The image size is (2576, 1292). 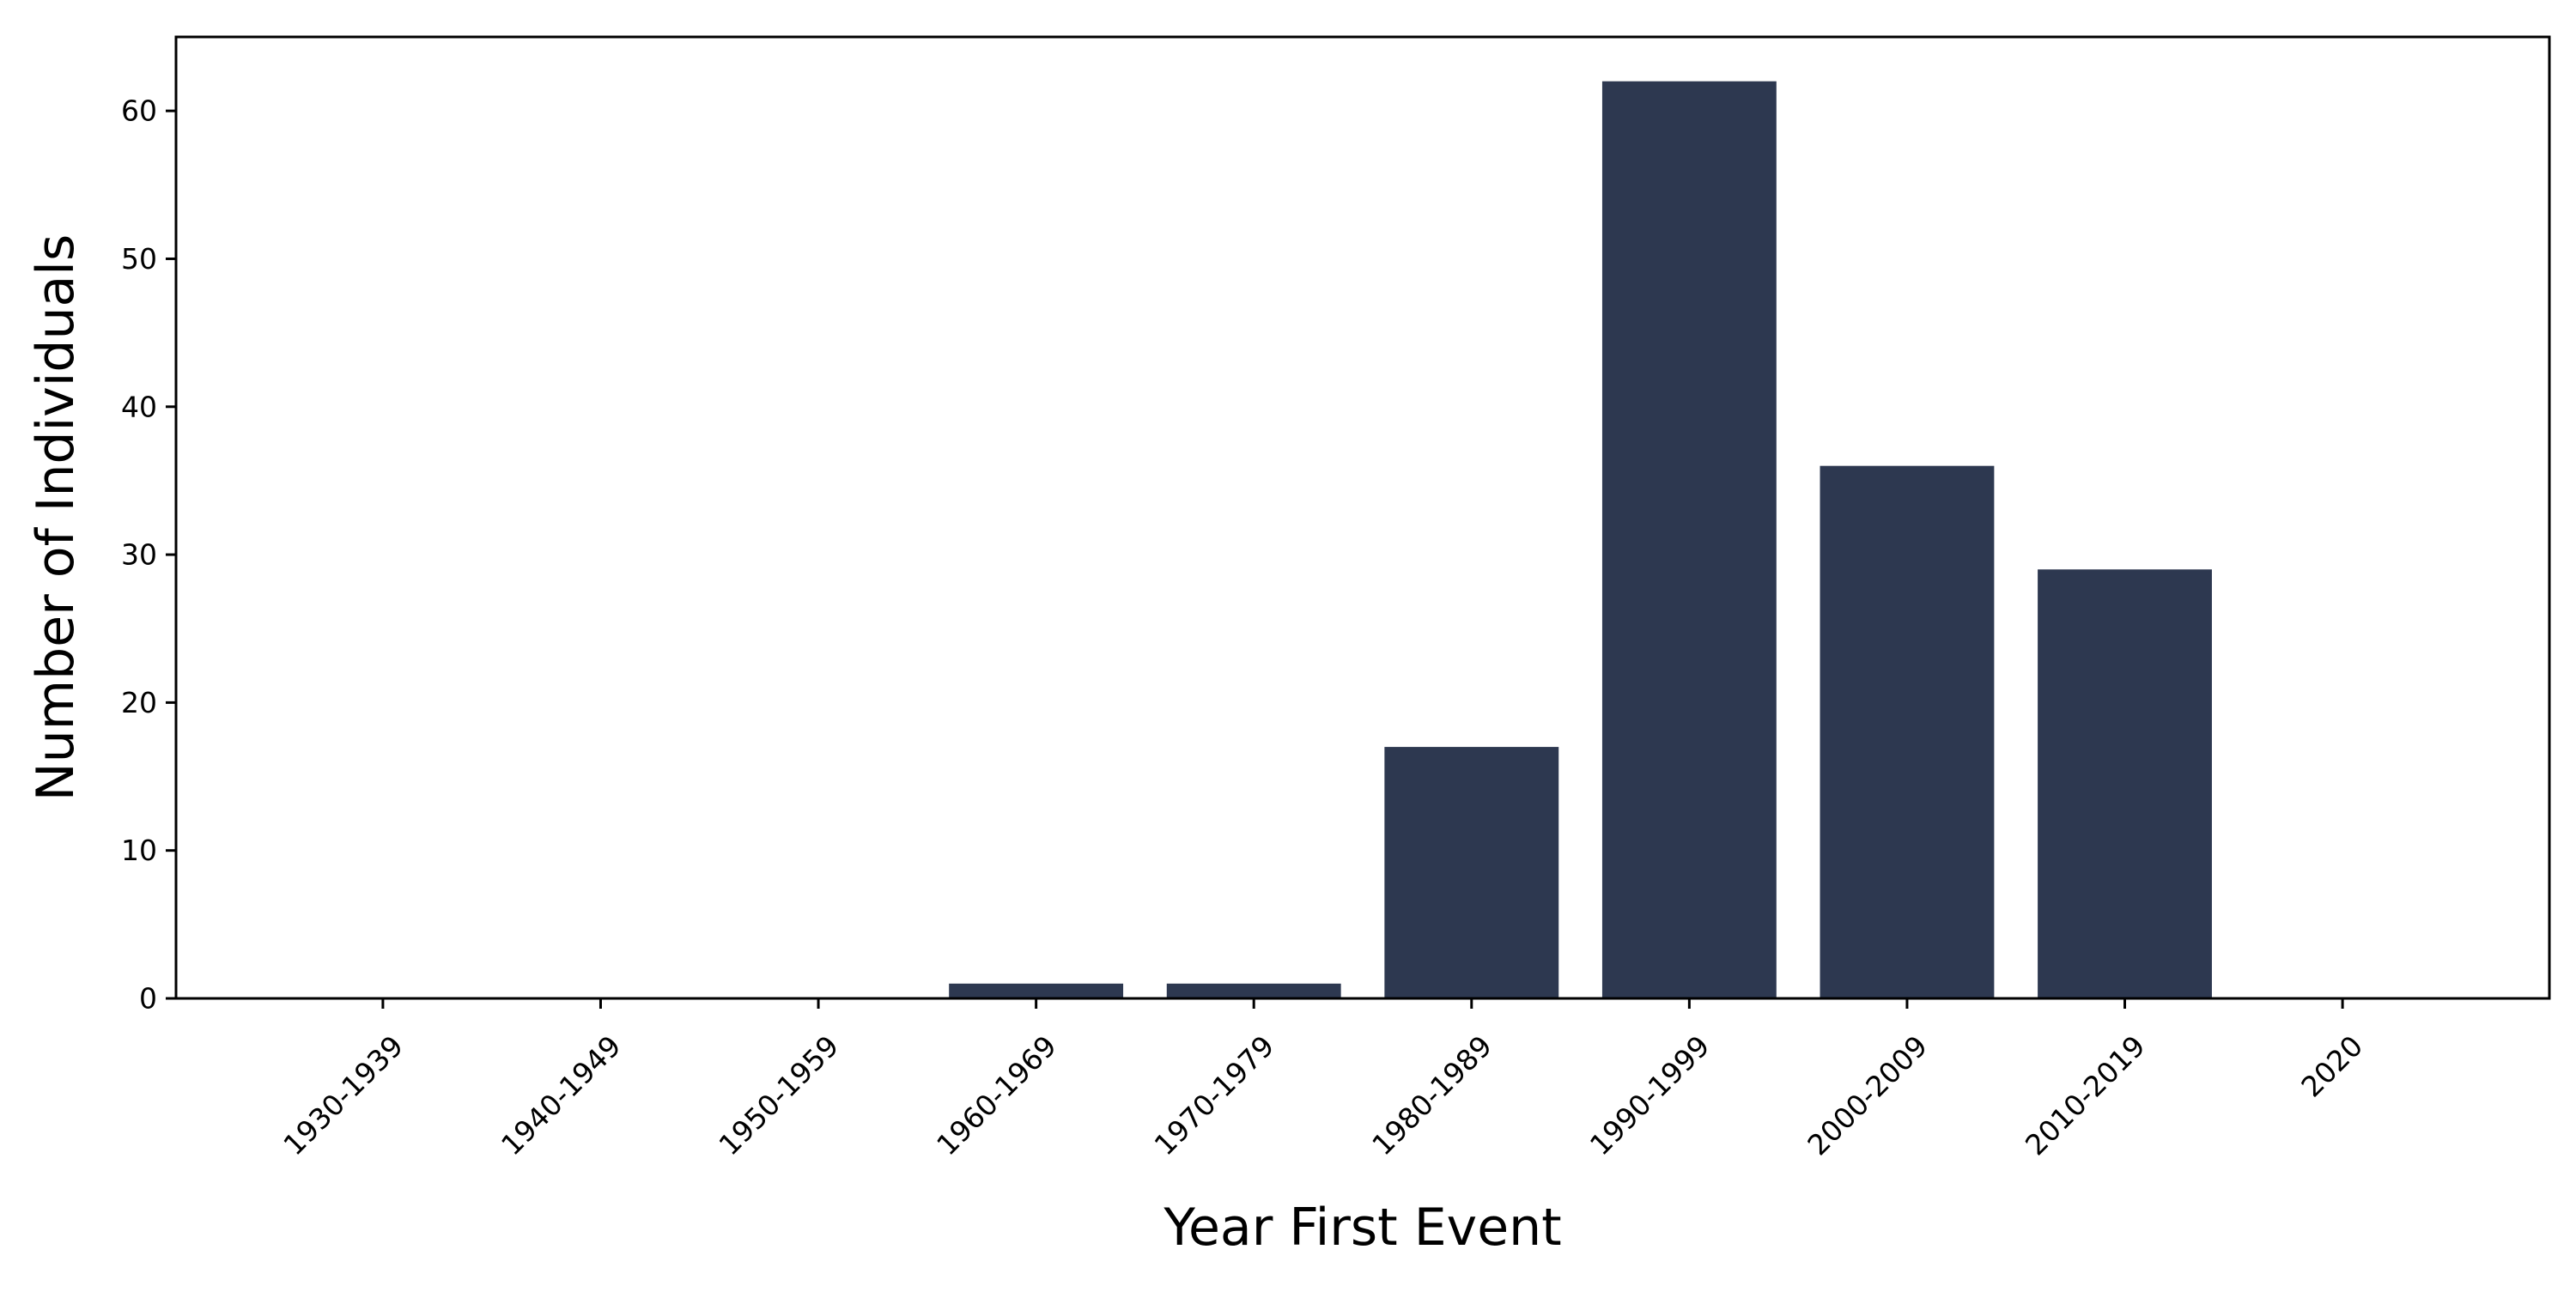 I want to click on y-axis-title: Number of Individuals, so click(x=56, y=517).